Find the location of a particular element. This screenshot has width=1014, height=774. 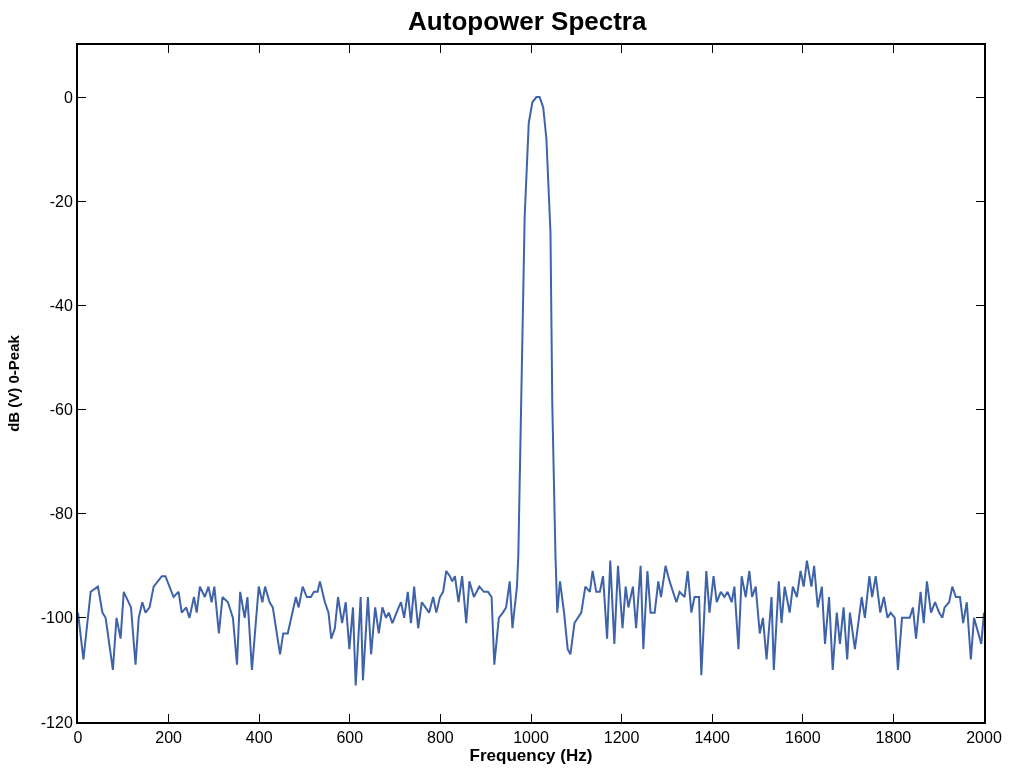

chart-title: Autopower Spectra is located at coordinates (527, 20).